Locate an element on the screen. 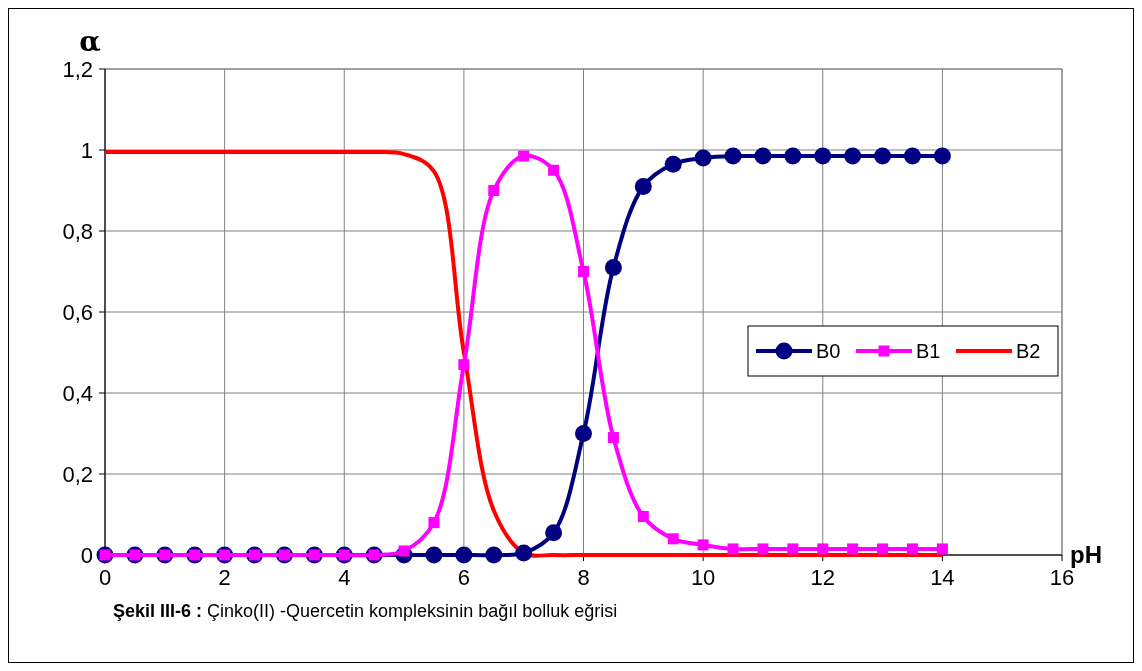 The width and height of the screenshot is (1142, 671). x-axis-title: pH is located at coordinates (1086, 554).